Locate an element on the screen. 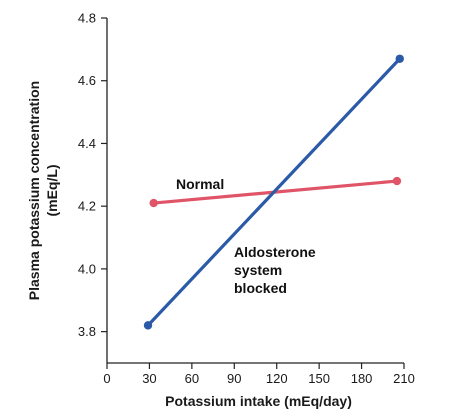 This screenshot has height=419, width=452. x-tick-label: 60 is located at coordinates (192, 378).